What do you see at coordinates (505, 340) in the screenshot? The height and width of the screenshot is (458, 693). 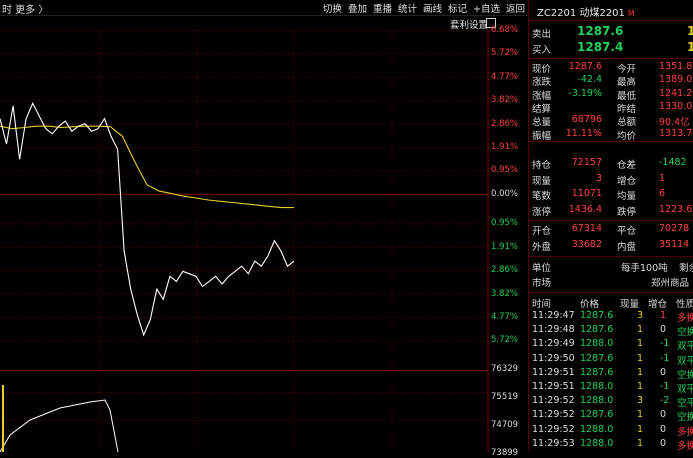 I see `axis-label: 5.72%` at bounding box center [505, 340].